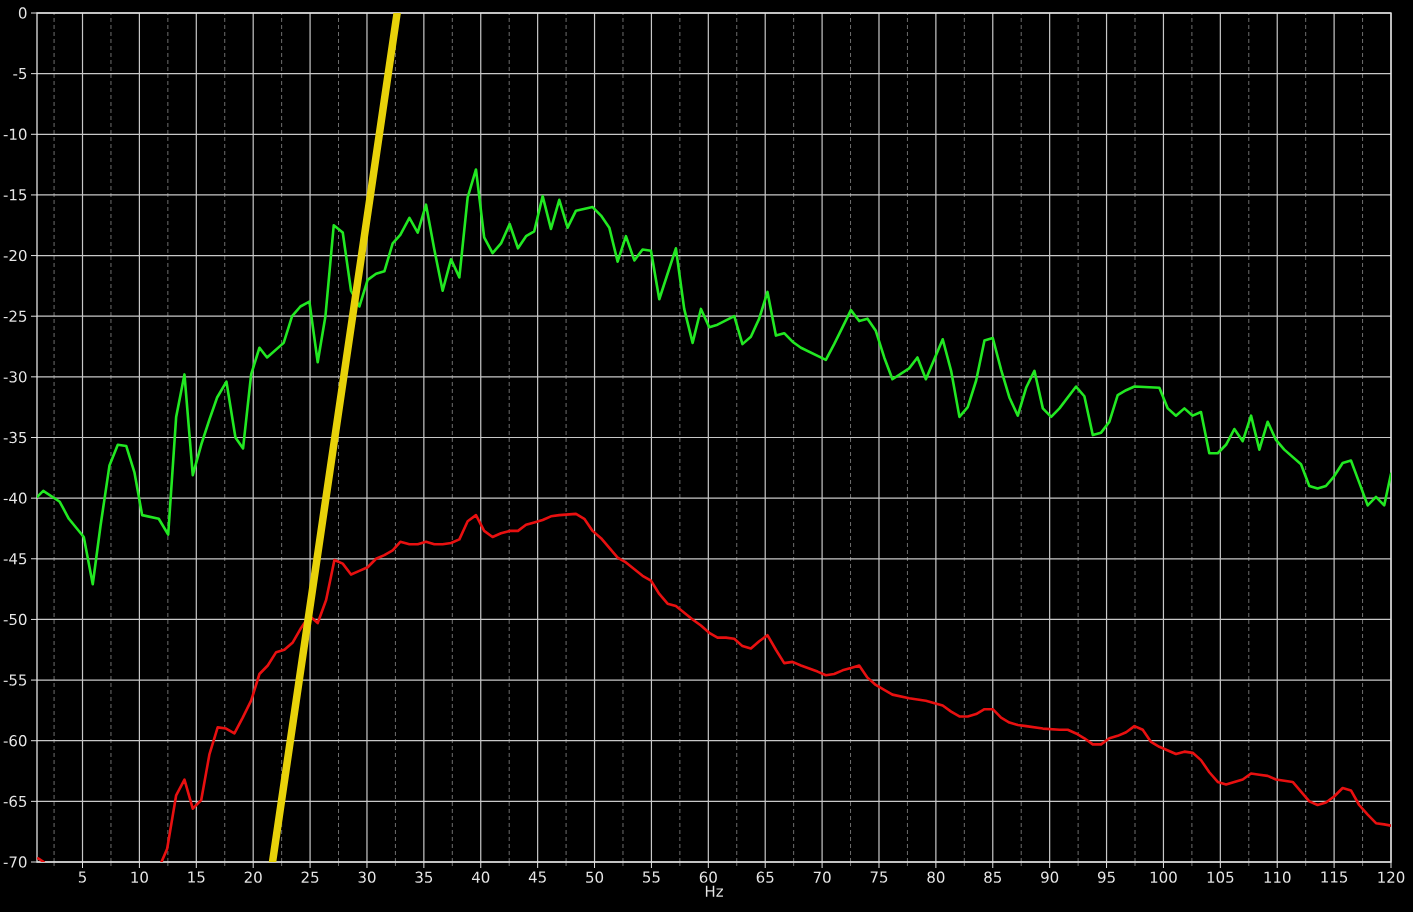 The image size is (1413, 912). Describe the element at coordinates (15, 377) in the screenshot. I see `y-tick-label: -30` at that location.